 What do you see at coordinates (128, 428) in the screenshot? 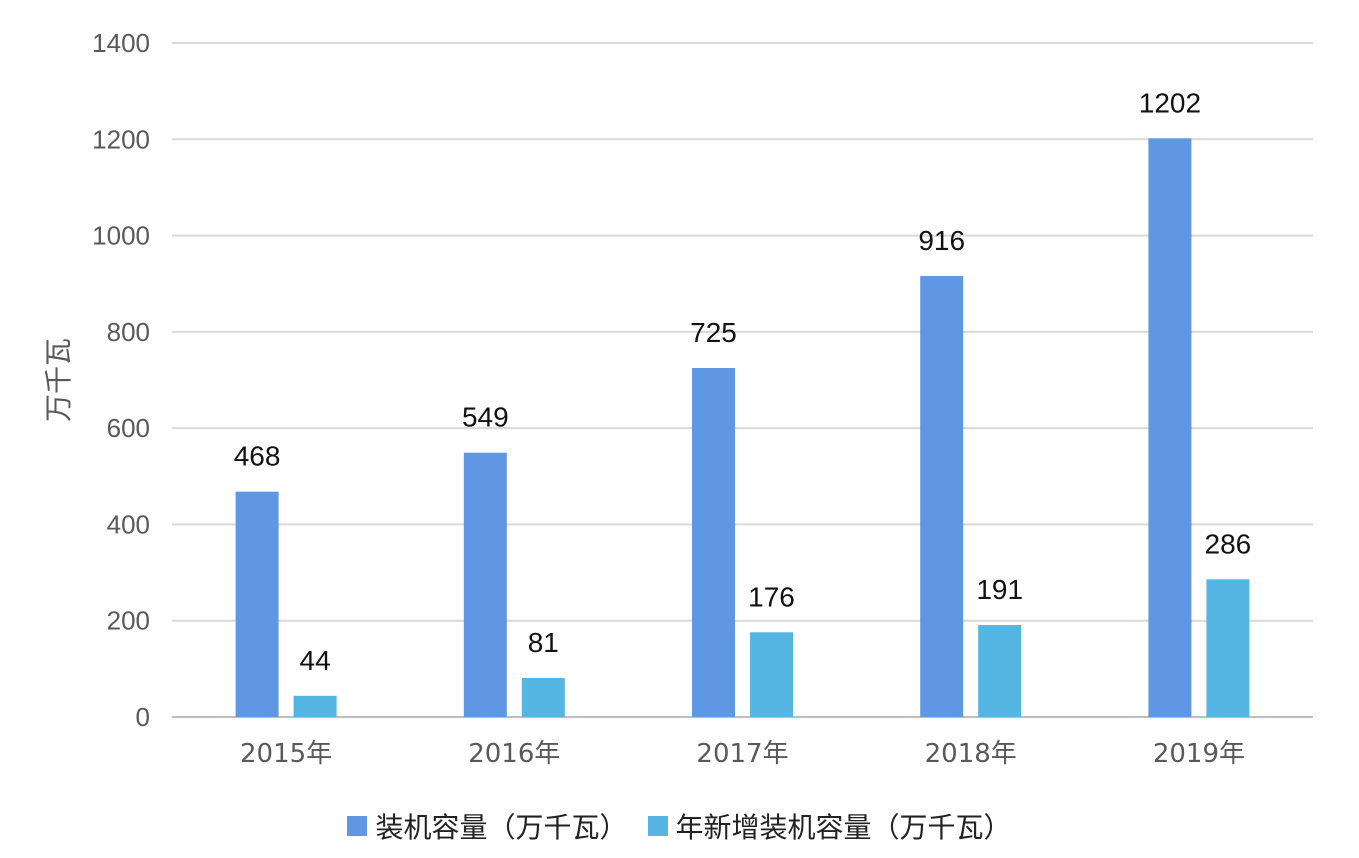
I see `y-tick-label: 600` at bounding box center [128, 428].